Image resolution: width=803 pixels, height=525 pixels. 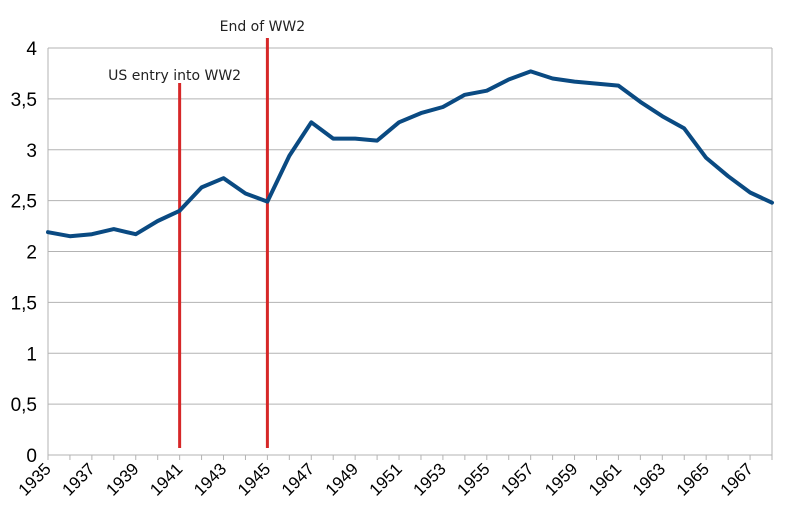 I want to click on y-tick-label: 2,5, so click(x=24, y=202).